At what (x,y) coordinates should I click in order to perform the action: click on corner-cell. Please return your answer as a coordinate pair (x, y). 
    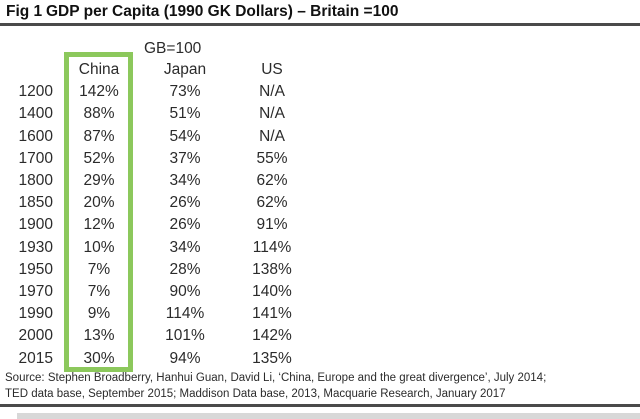
    Looking at the image, I should click on (28, 70).